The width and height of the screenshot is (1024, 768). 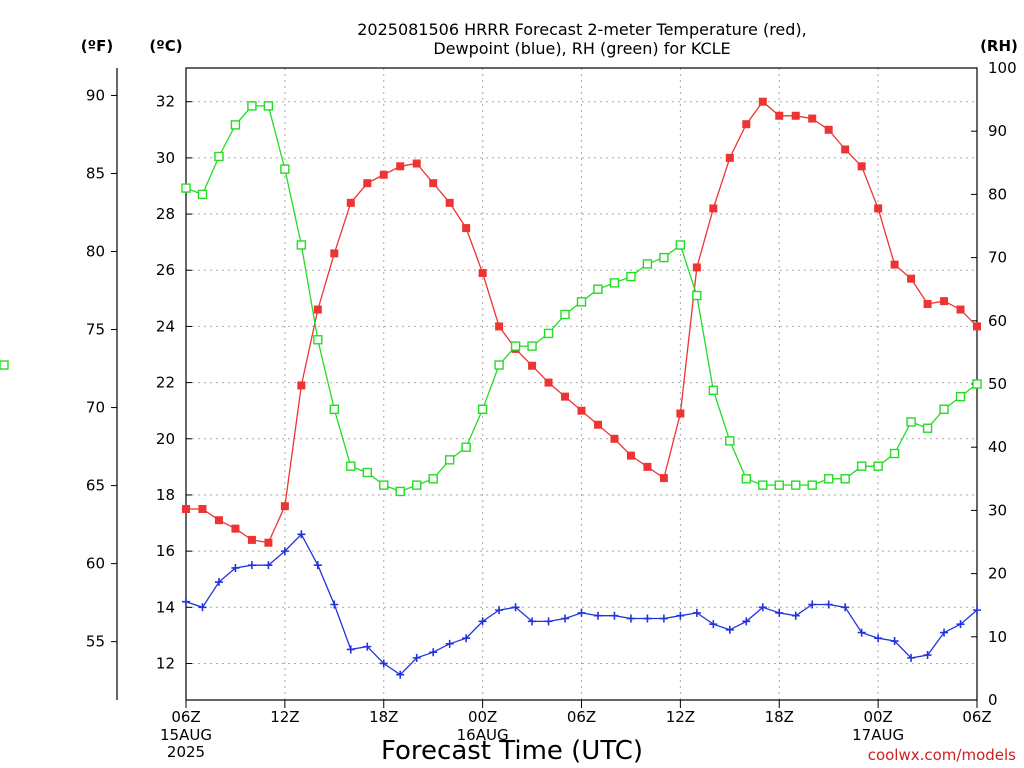 What do you see at coordinates (165, 270) in the screenshot?
I see `celsius-tick-label: 26` at bounding box center [165, 270].